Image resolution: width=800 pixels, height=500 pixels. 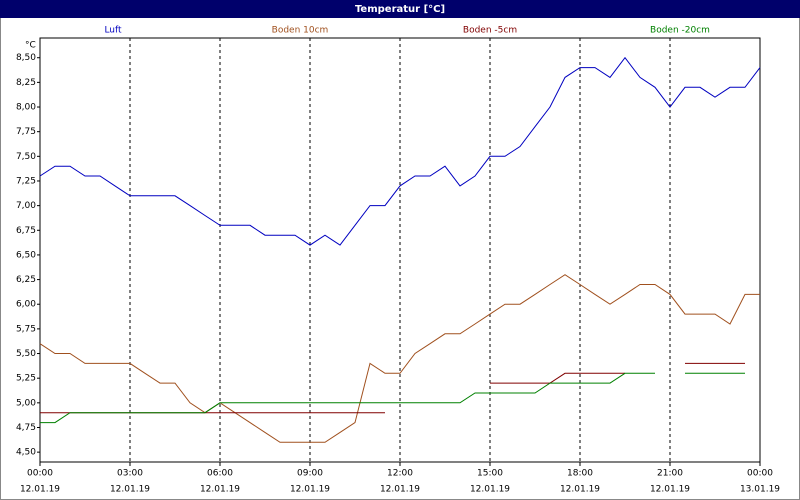 I want to click on y-axis-label: °C, so click(x=30, y=46).